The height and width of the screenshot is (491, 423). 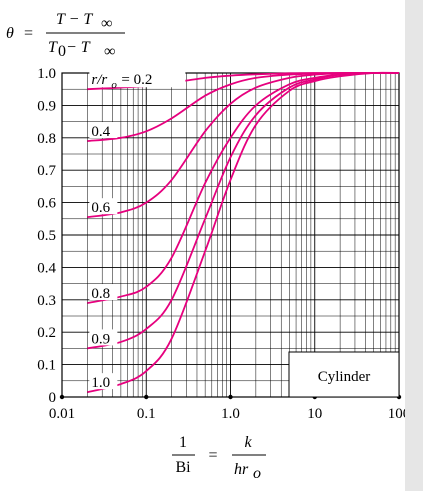 I want to click on x-eq-hr: hr, so click(x=241, y=469).